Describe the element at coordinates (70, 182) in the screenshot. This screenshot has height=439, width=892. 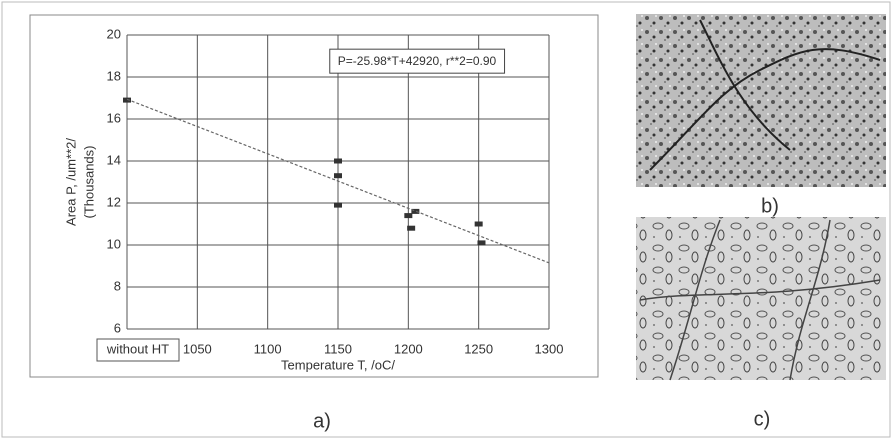
I see `y-axis-label: Area P, /um**2/` at that location.